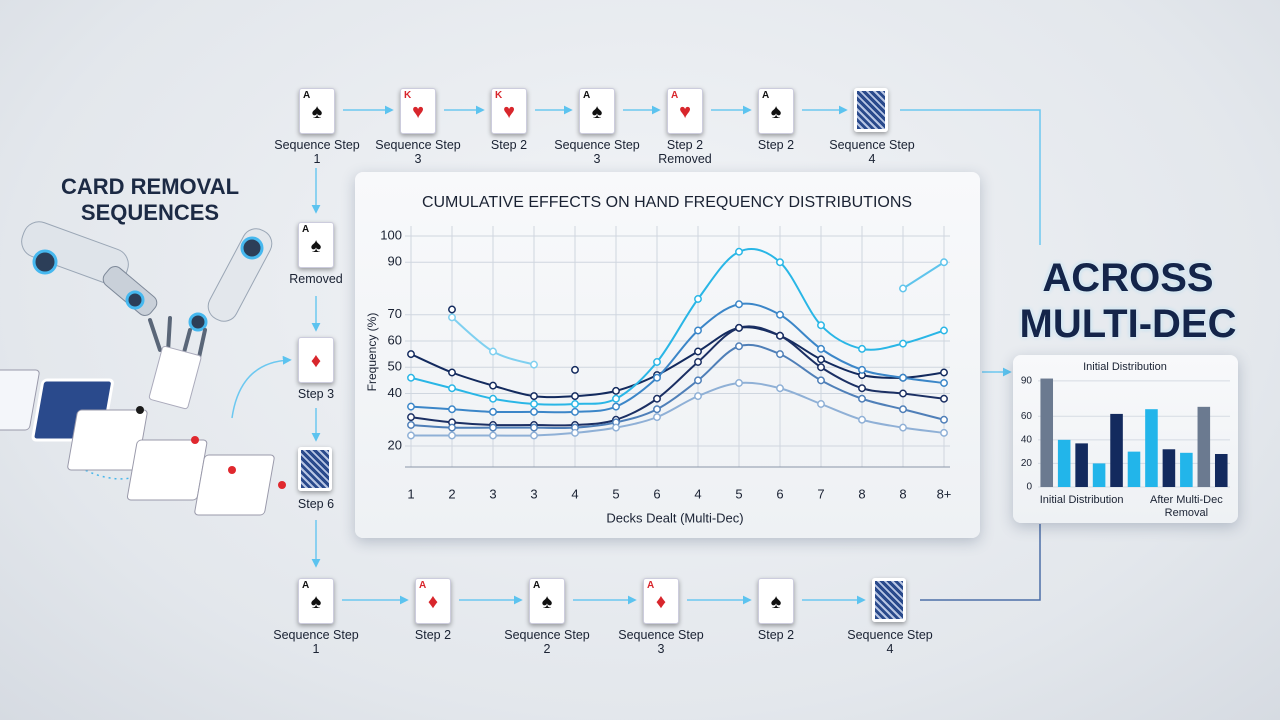 The height and width of the screenshot is (720, 1280). Describe the element at coordinates (395, 339) in the screenshot. I see `y-tick-label: 60` at that location.